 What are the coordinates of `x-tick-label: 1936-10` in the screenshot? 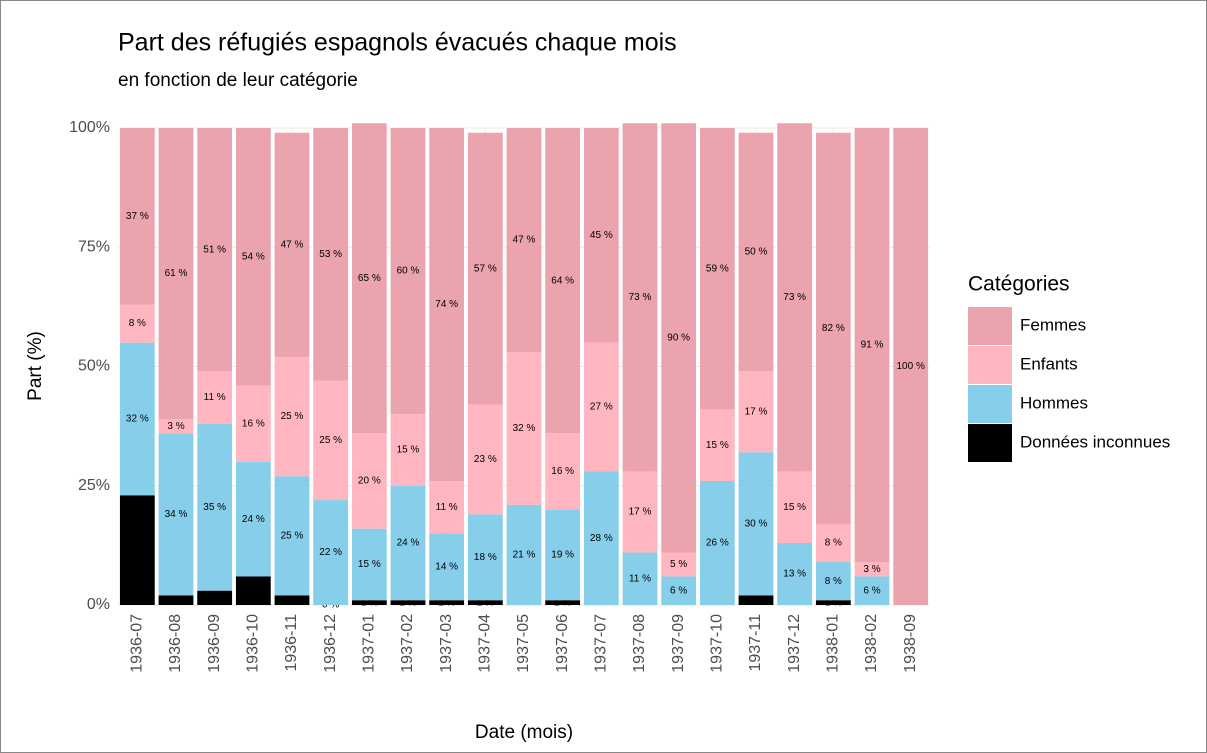 It's located at (253, 643).